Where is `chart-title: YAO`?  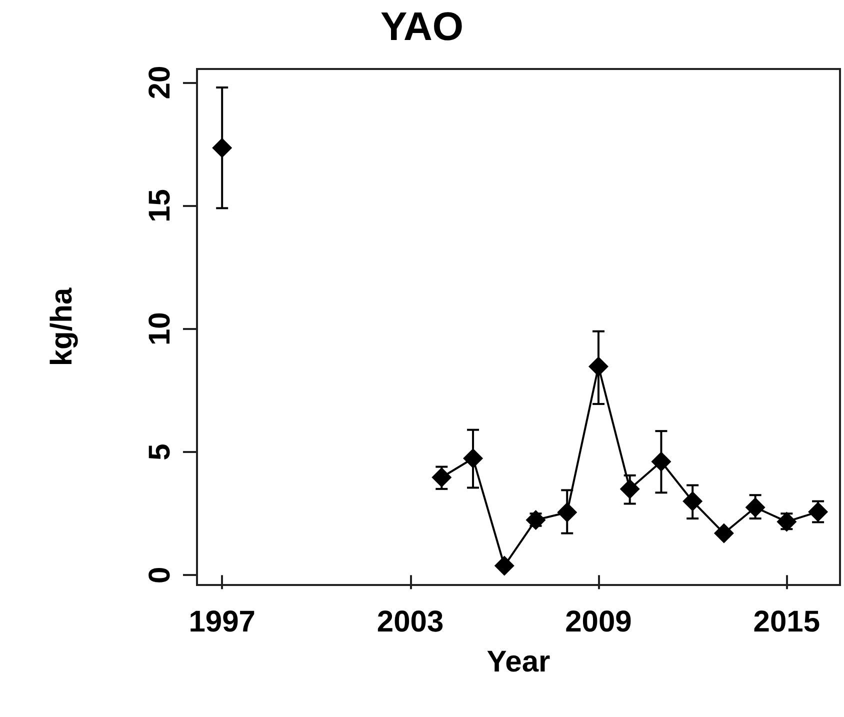
chart-title: YAO is located at coordinates (422, 27).